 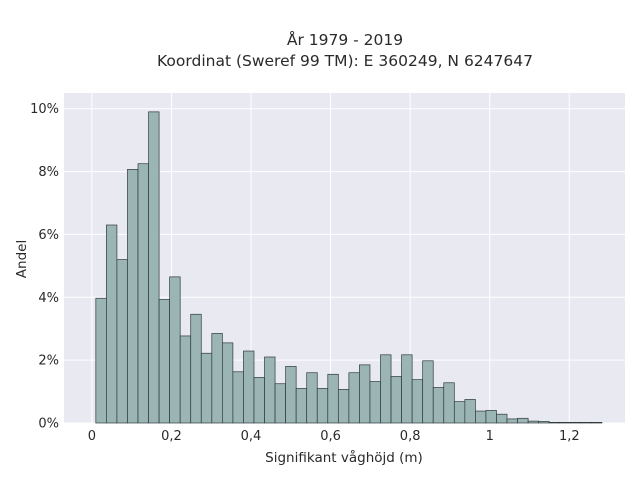 What do you see at coordinates (330, 436) in the screenshot?
I see `x-tick-label: 0,6` at bounding box center [330, 436].